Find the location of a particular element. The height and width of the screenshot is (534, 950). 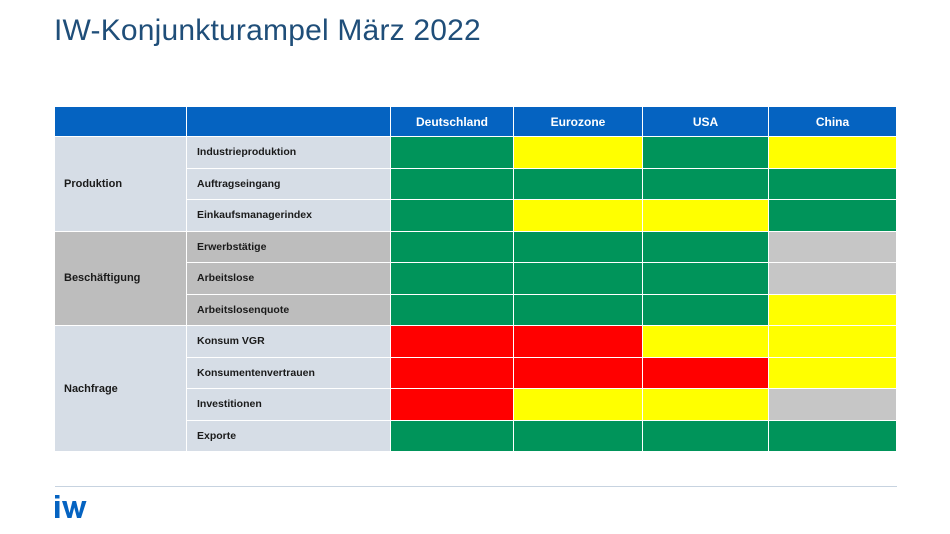

indicator-label: Konsumentenvertrauen is located at coordinates (289, 373).